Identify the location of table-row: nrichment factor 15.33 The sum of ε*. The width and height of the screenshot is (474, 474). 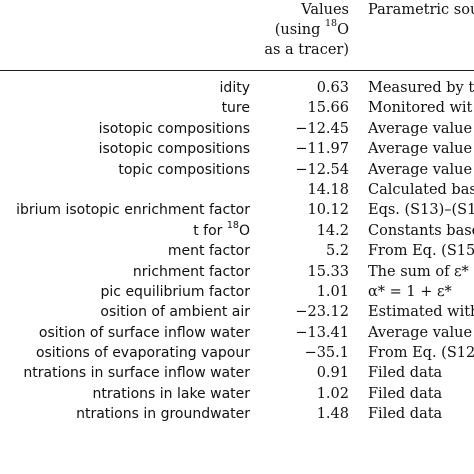
(237, 272).